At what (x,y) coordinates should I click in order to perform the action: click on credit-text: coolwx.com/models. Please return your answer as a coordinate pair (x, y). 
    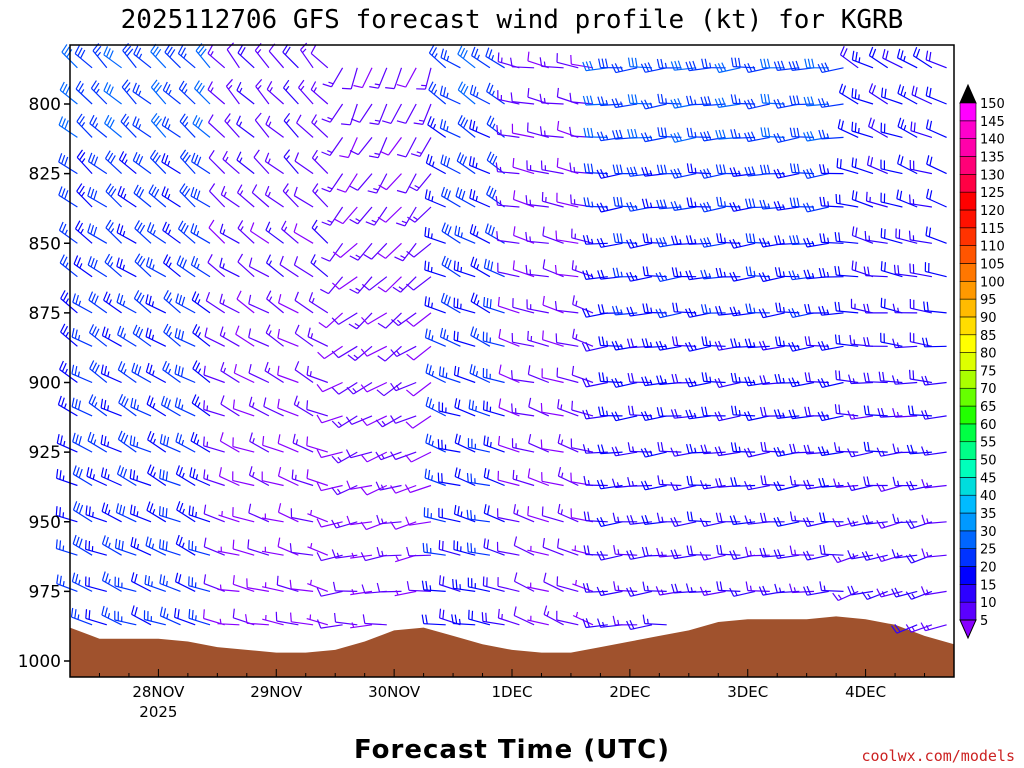
    Looking at the image, I should click on (938, 756).